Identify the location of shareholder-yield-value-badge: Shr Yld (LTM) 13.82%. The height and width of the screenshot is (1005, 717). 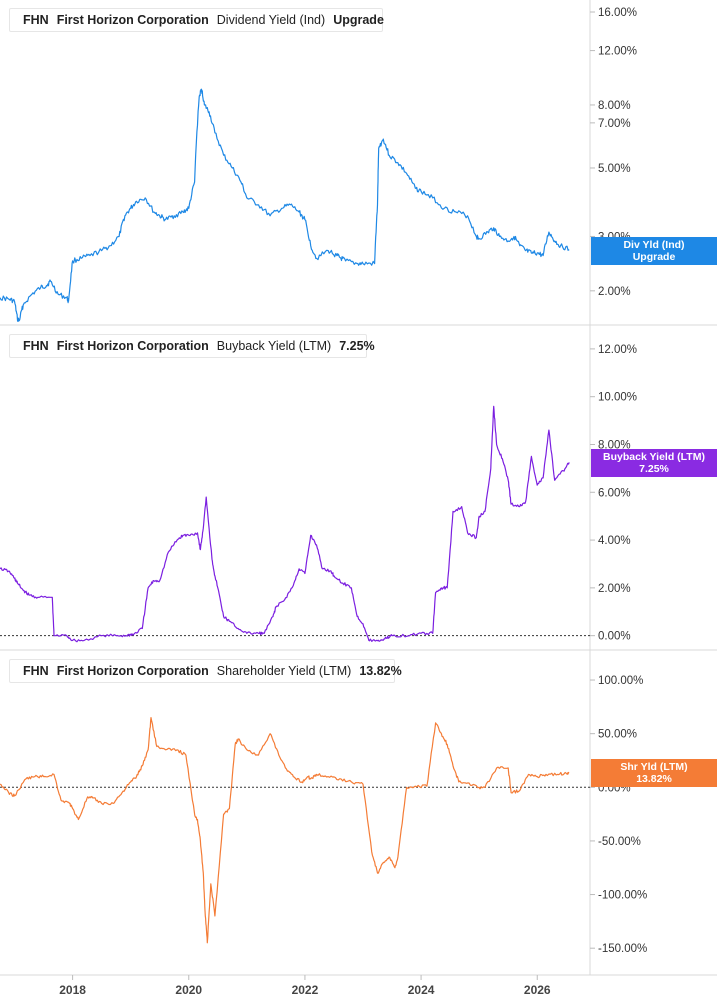
(654, 773).